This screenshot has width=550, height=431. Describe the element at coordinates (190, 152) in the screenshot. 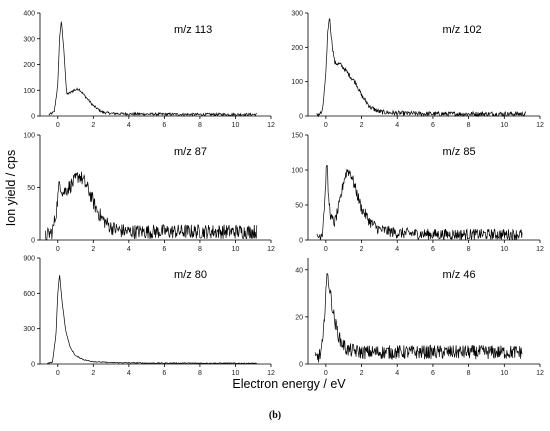

I see `panel-label: m/z 87` at that location.